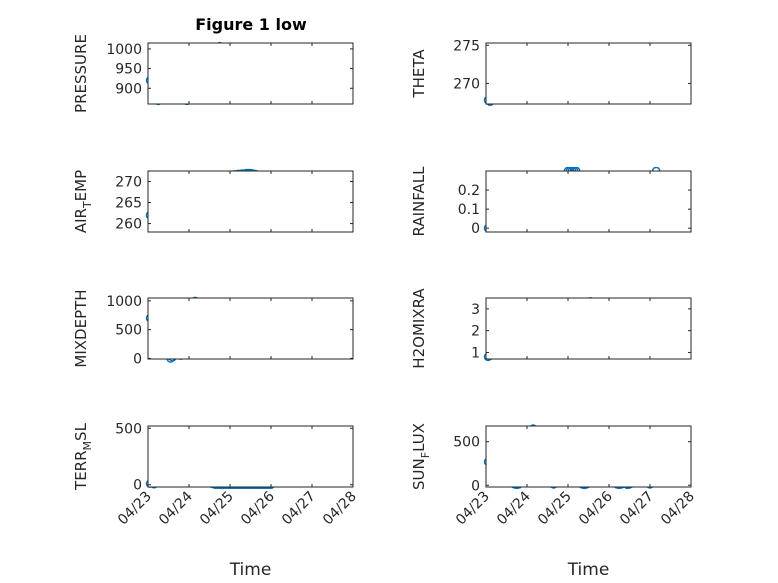 The height and width of the screenshot is (583, 778). Describe the element at coordinates (419, 437) in the screenshot. I see `y-axis-label-part: LUX` at that location.